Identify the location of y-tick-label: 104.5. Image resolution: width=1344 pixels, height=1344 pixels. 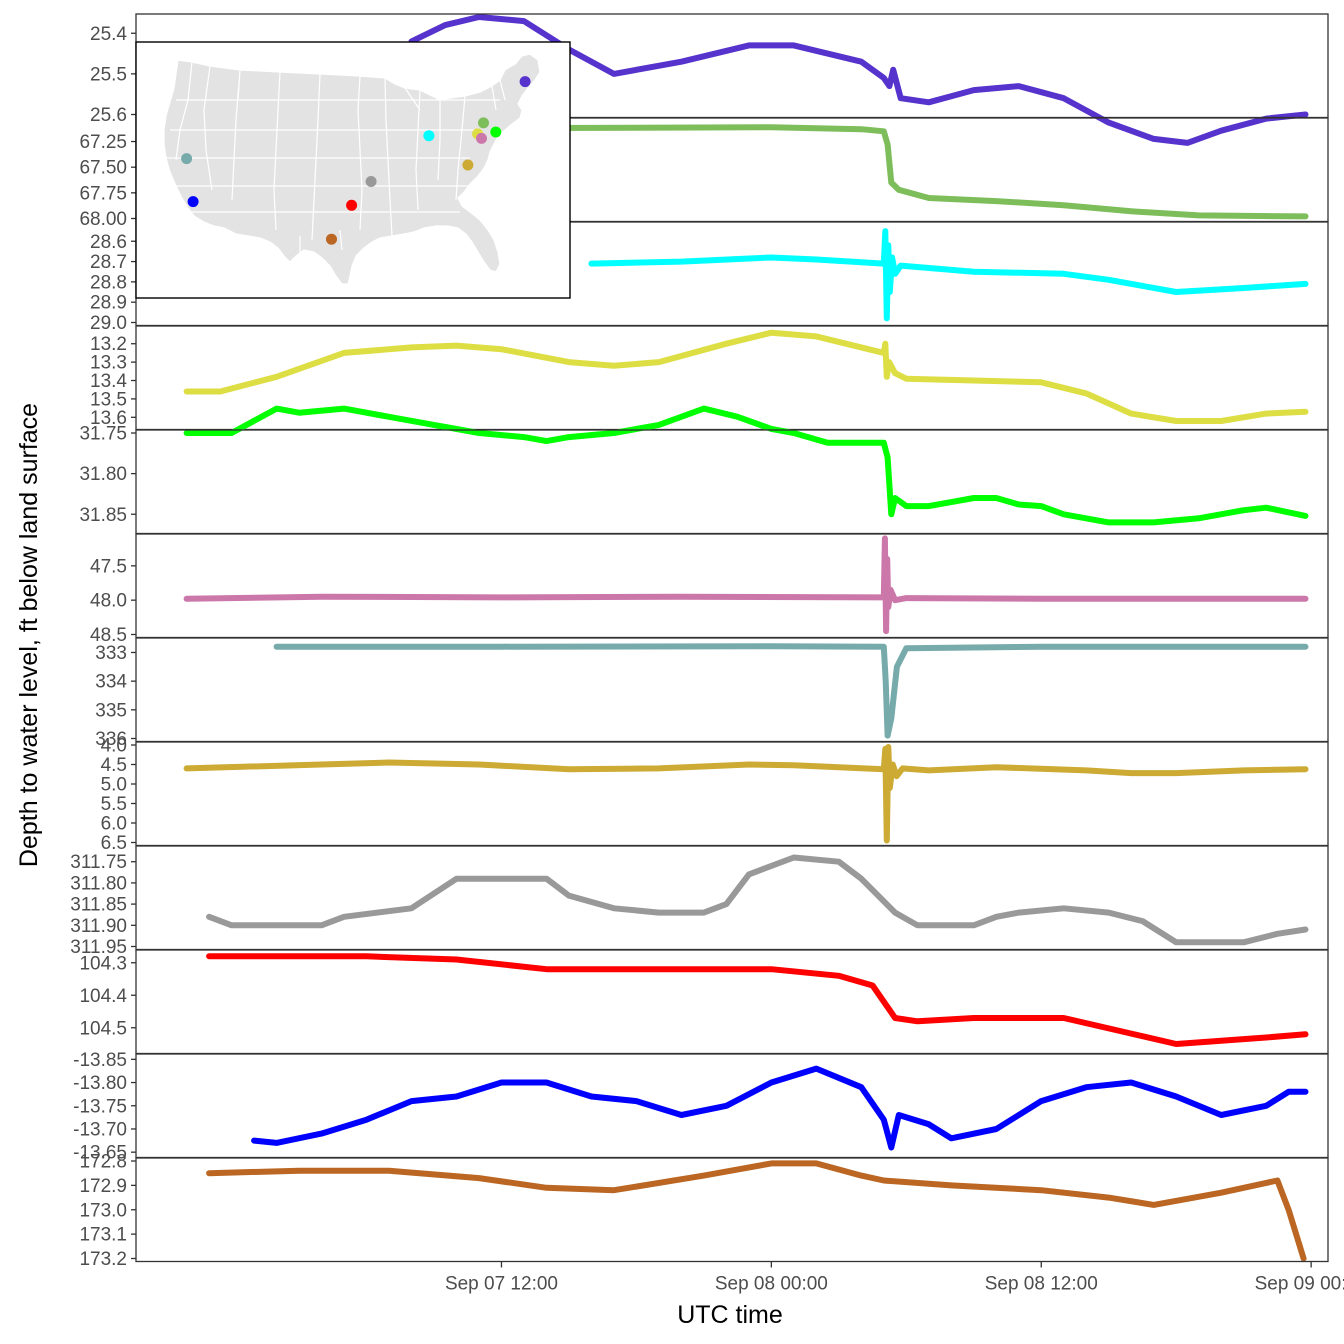
(103, 1028).